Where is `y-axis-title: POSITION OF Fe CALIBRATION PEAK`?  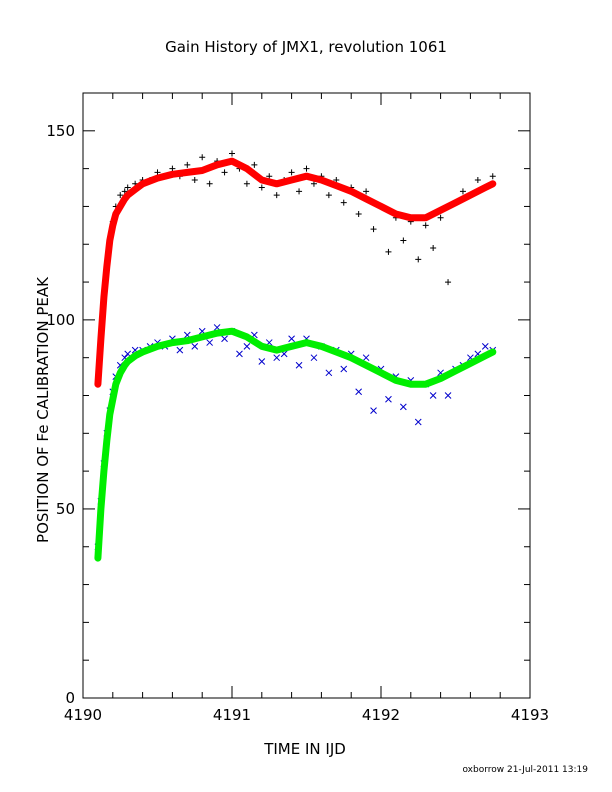
y-axis-title: POSITION OF Fe CALIBRATION PEAK is located at coordinates (43, 409).